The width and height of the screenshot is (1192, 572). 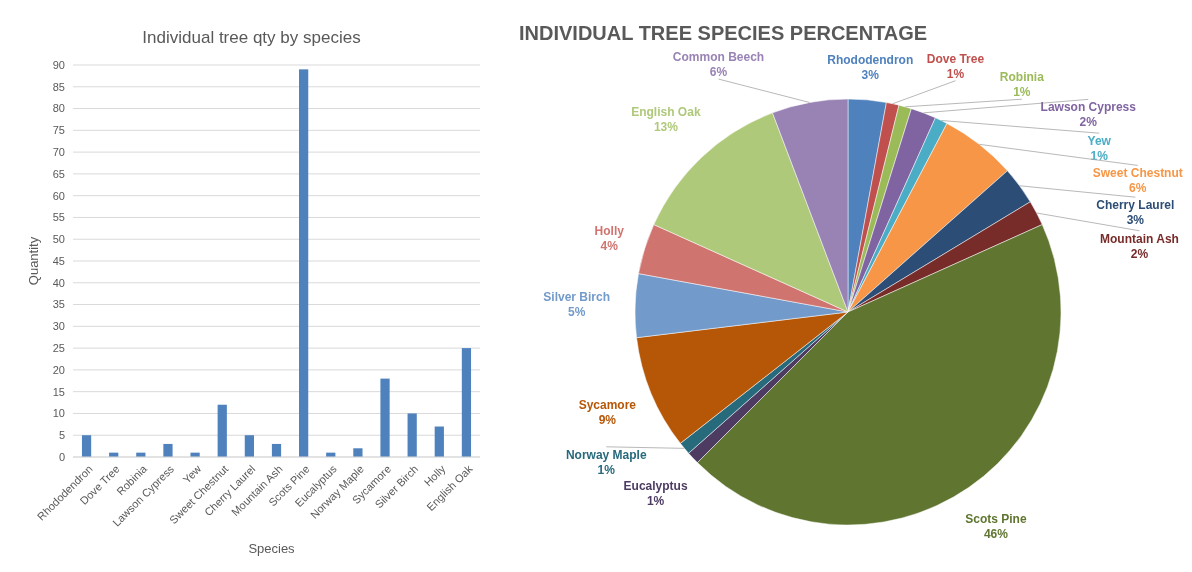 I want to click on y-tick-label: 10, so click(x=58, y=413).